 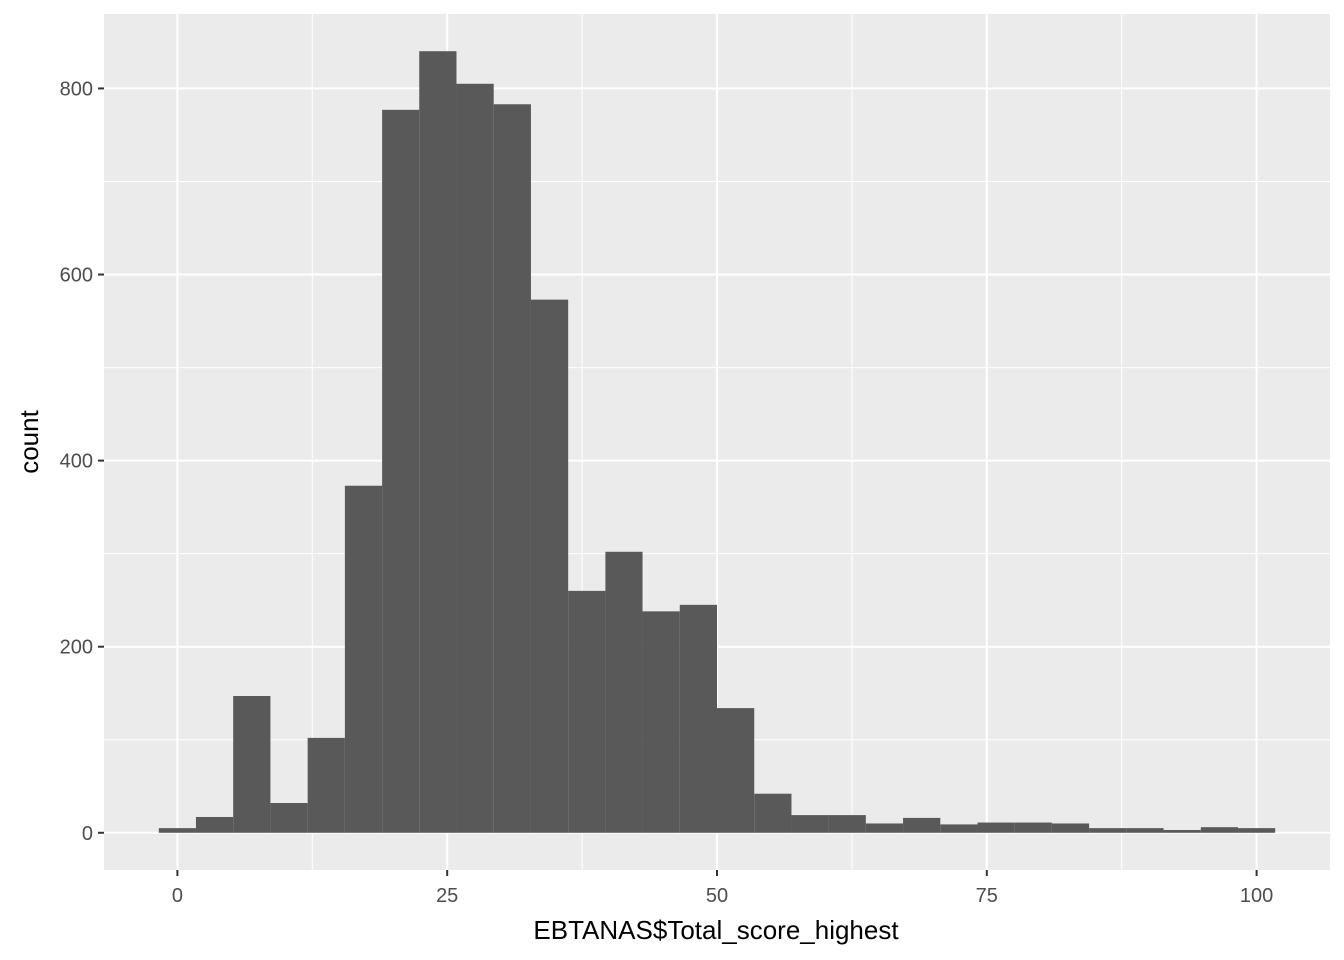 I want to click on y-tick-label: 400, so click(x=76, y=462).